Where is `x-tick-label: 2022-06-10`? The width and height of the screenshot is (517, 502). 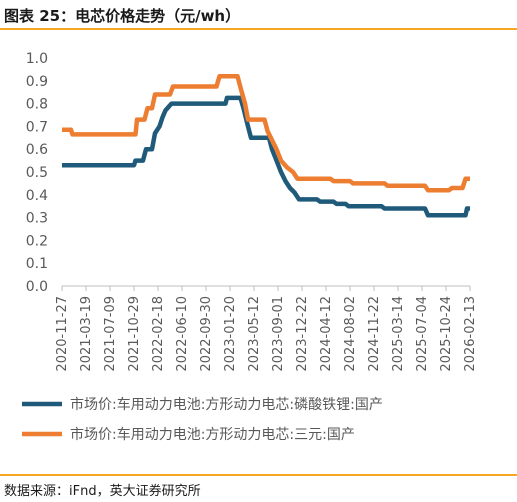 x-tick-label: 2022-06-10 is located at coordinates (182, 334).